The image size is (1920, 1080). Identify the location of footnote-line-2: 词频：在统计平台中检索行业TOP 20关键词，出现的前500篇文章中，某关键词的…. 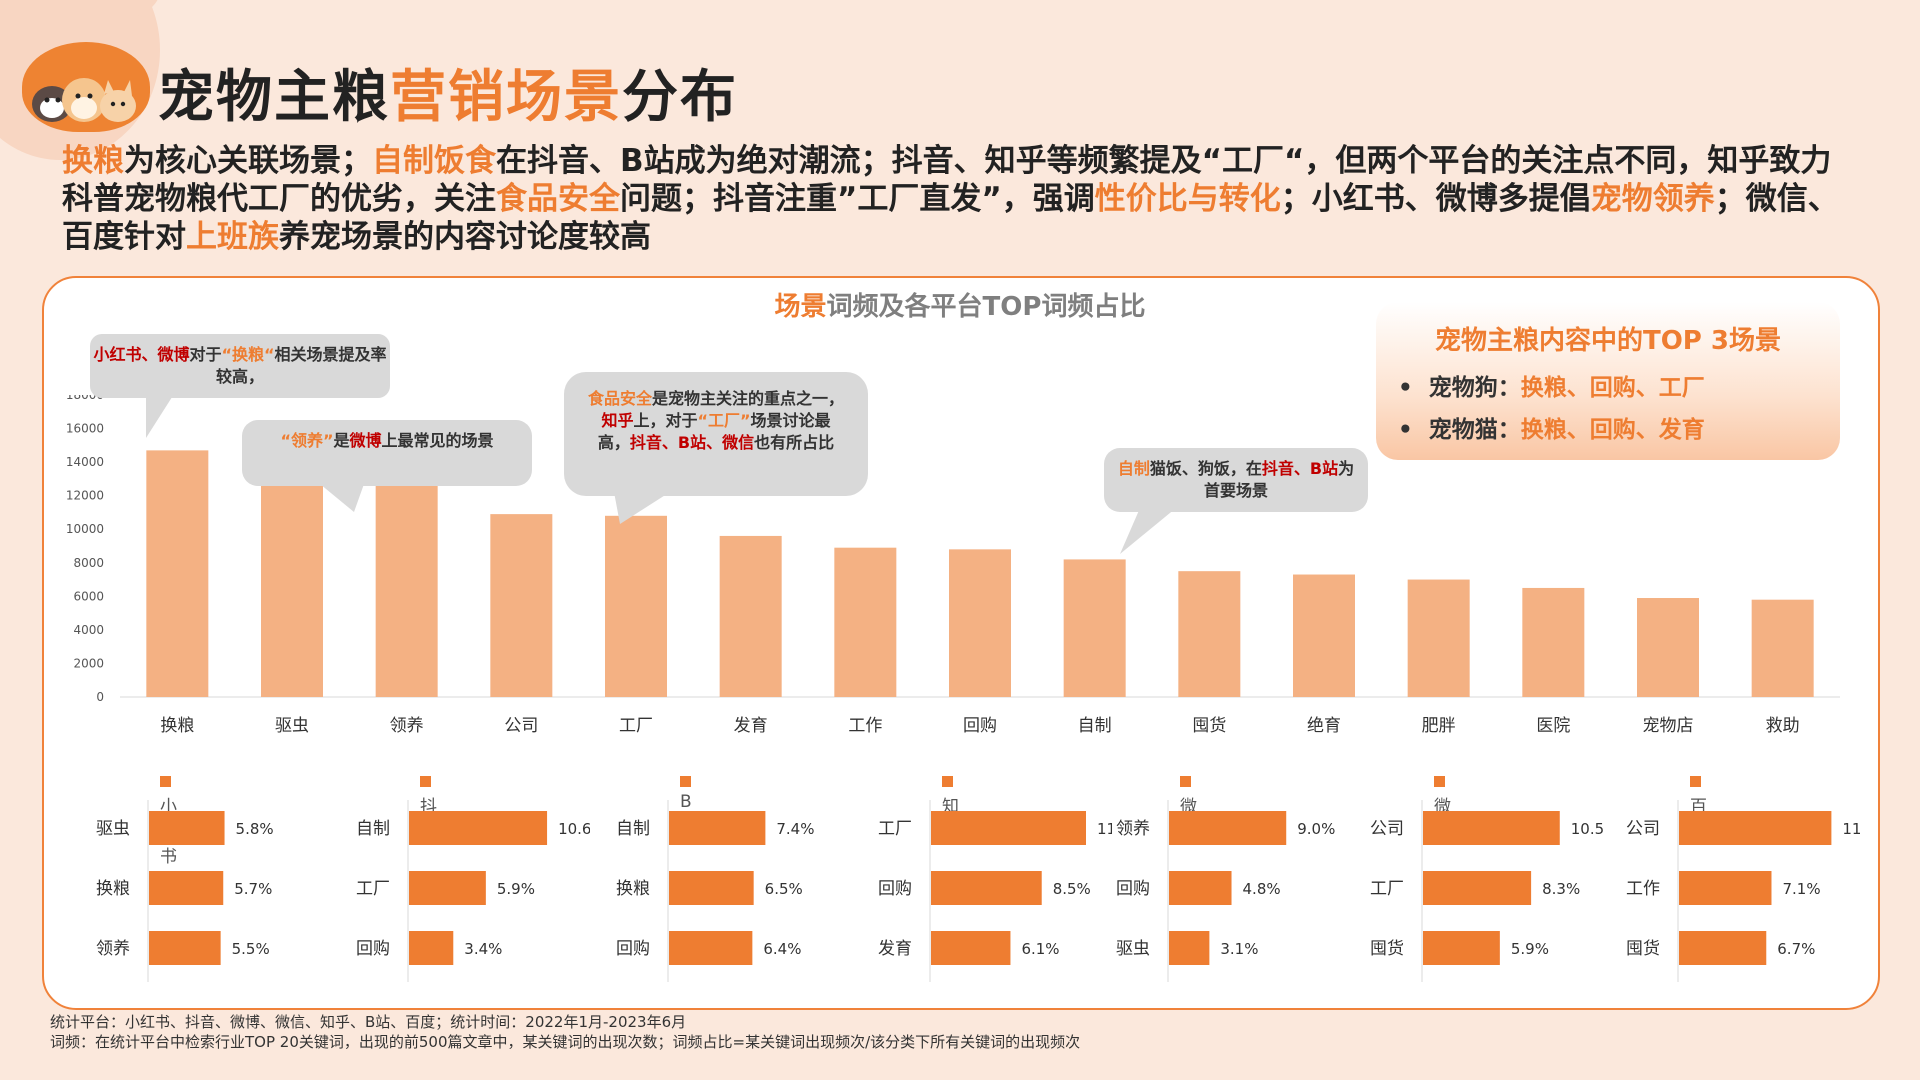
(565, 1042).